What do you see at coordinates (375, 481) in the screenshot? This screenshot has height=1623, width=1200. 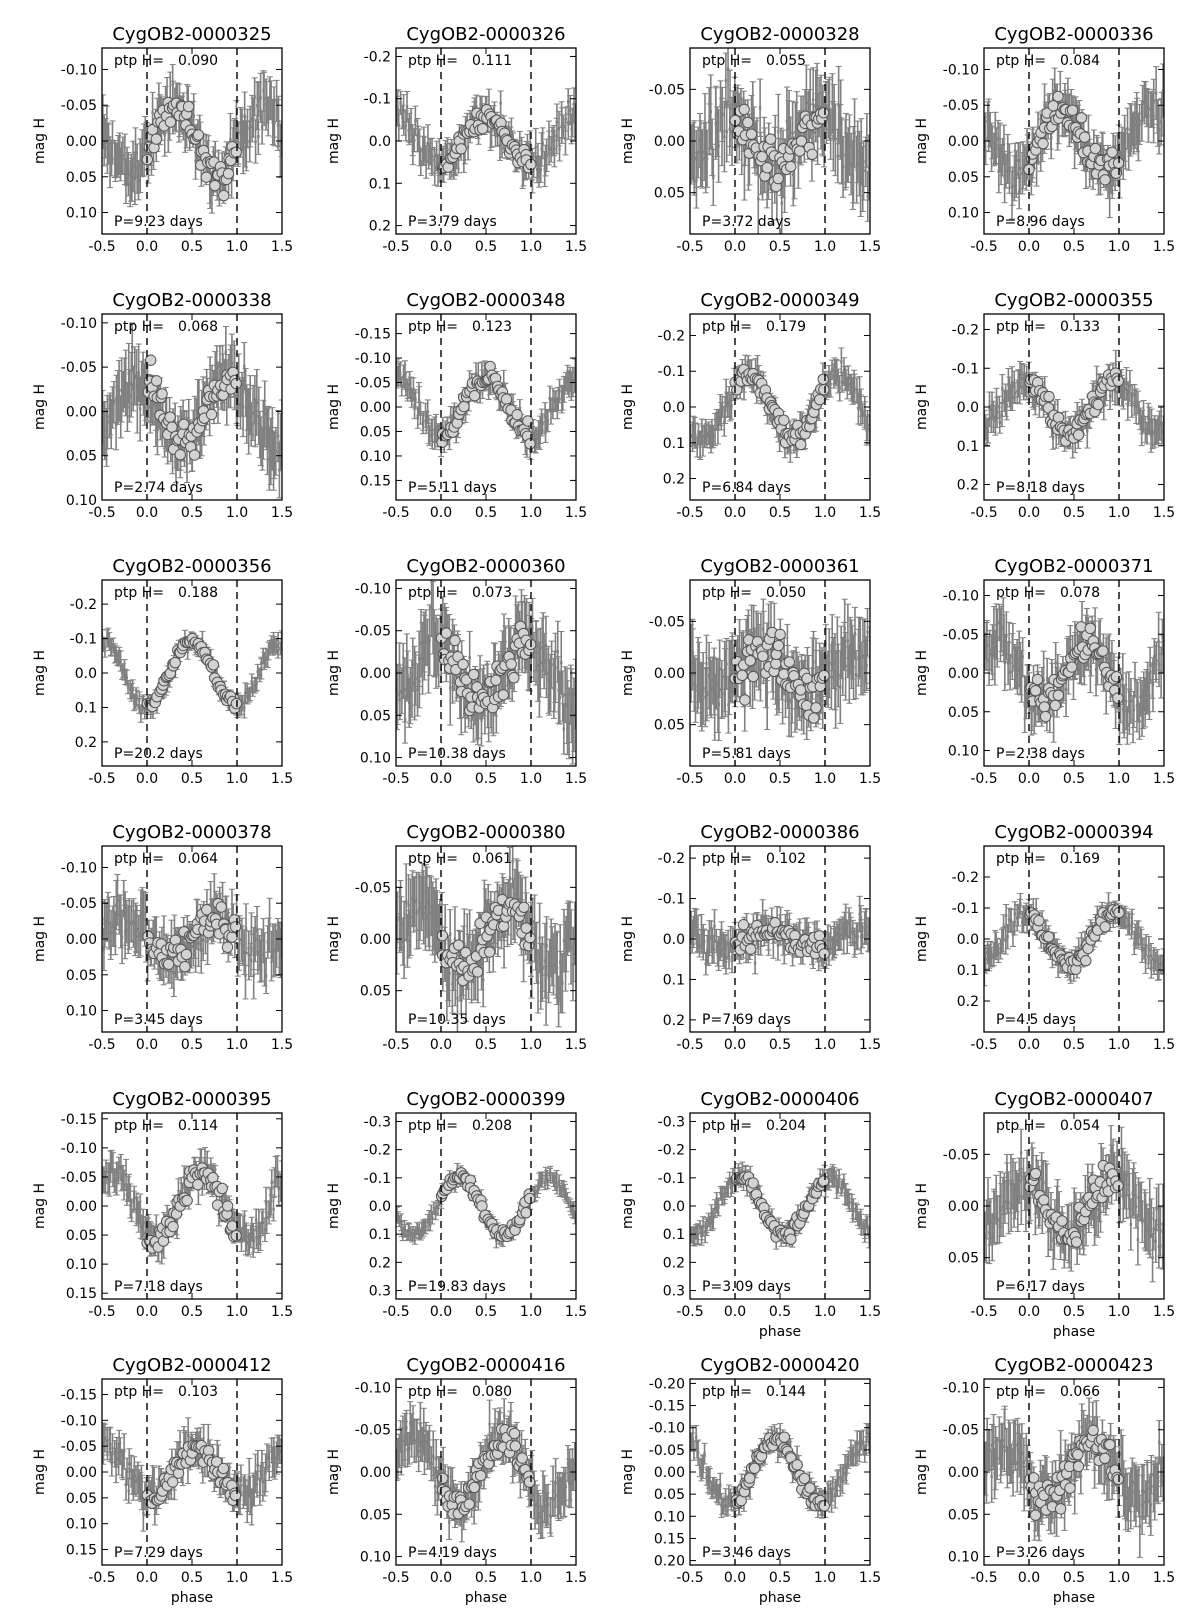 I see `y-tick-label: 0.15` at bounding box center [375, 481].